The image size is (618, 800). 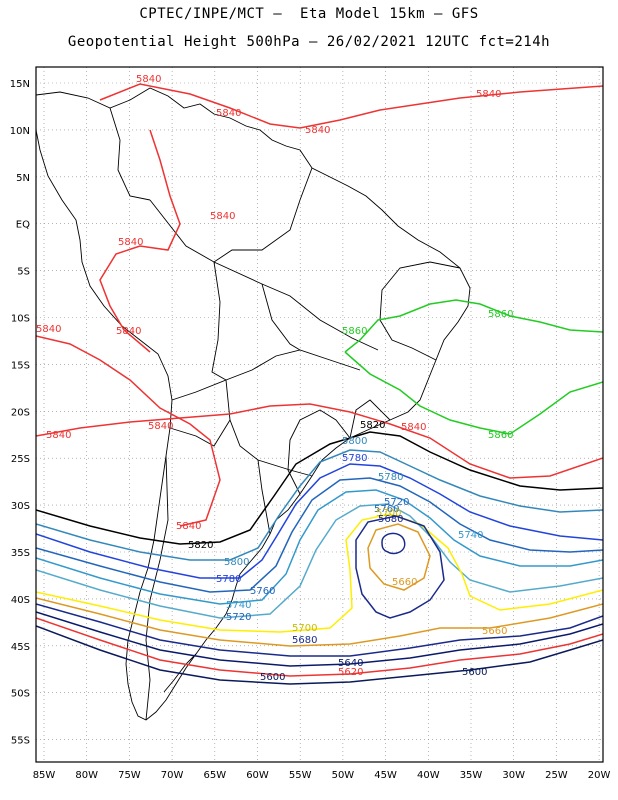 What do you see at coordinates (399, 557) in the screenshot?
I see `contour-5660-low` at bounding box center [399, 557].